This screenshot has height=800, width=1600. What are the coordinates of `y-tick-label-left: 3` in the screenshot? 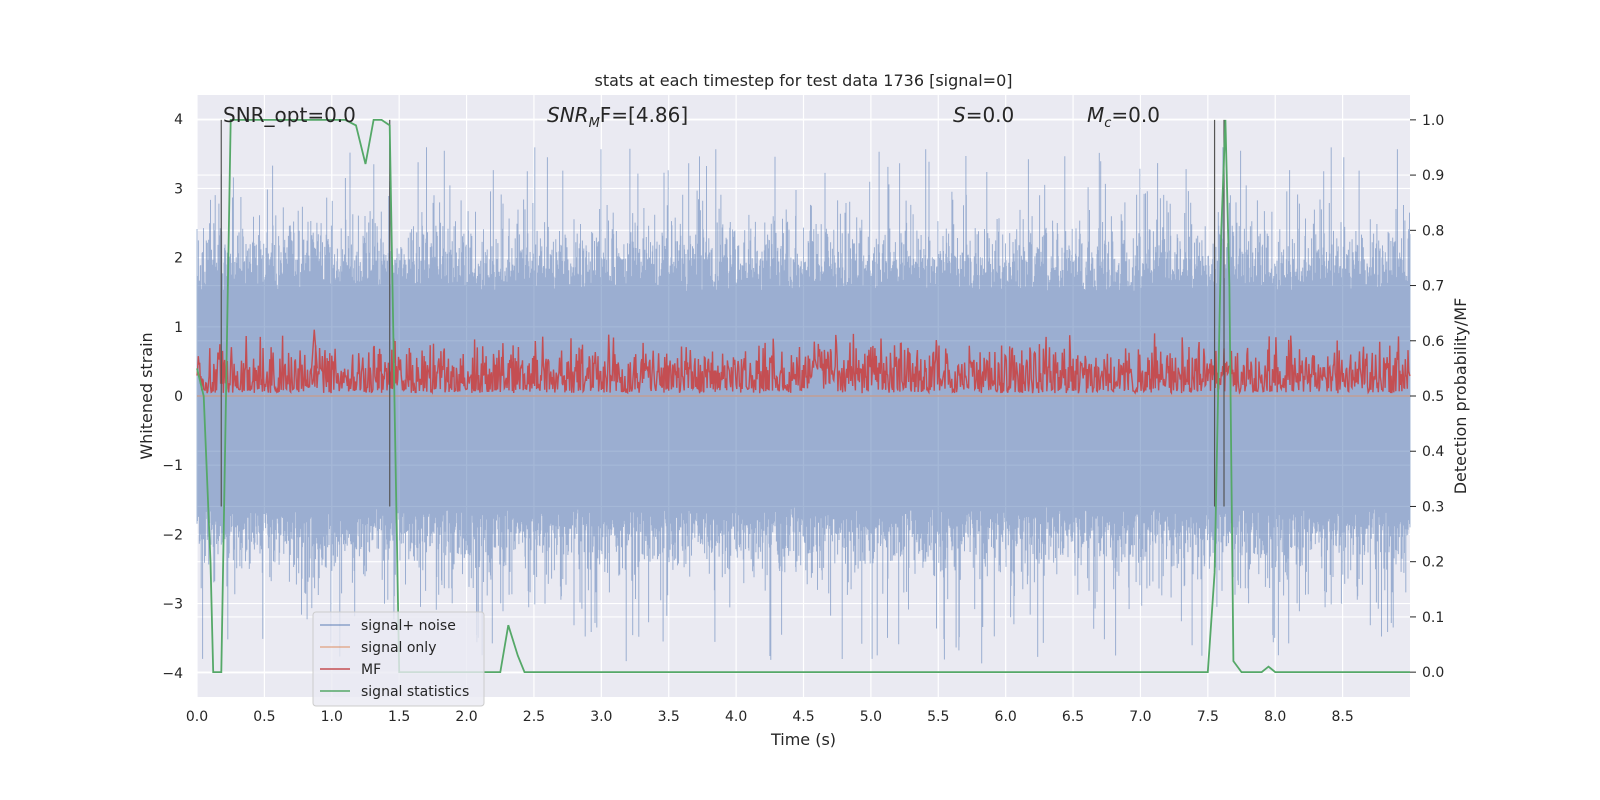 It's located at (178, 189).